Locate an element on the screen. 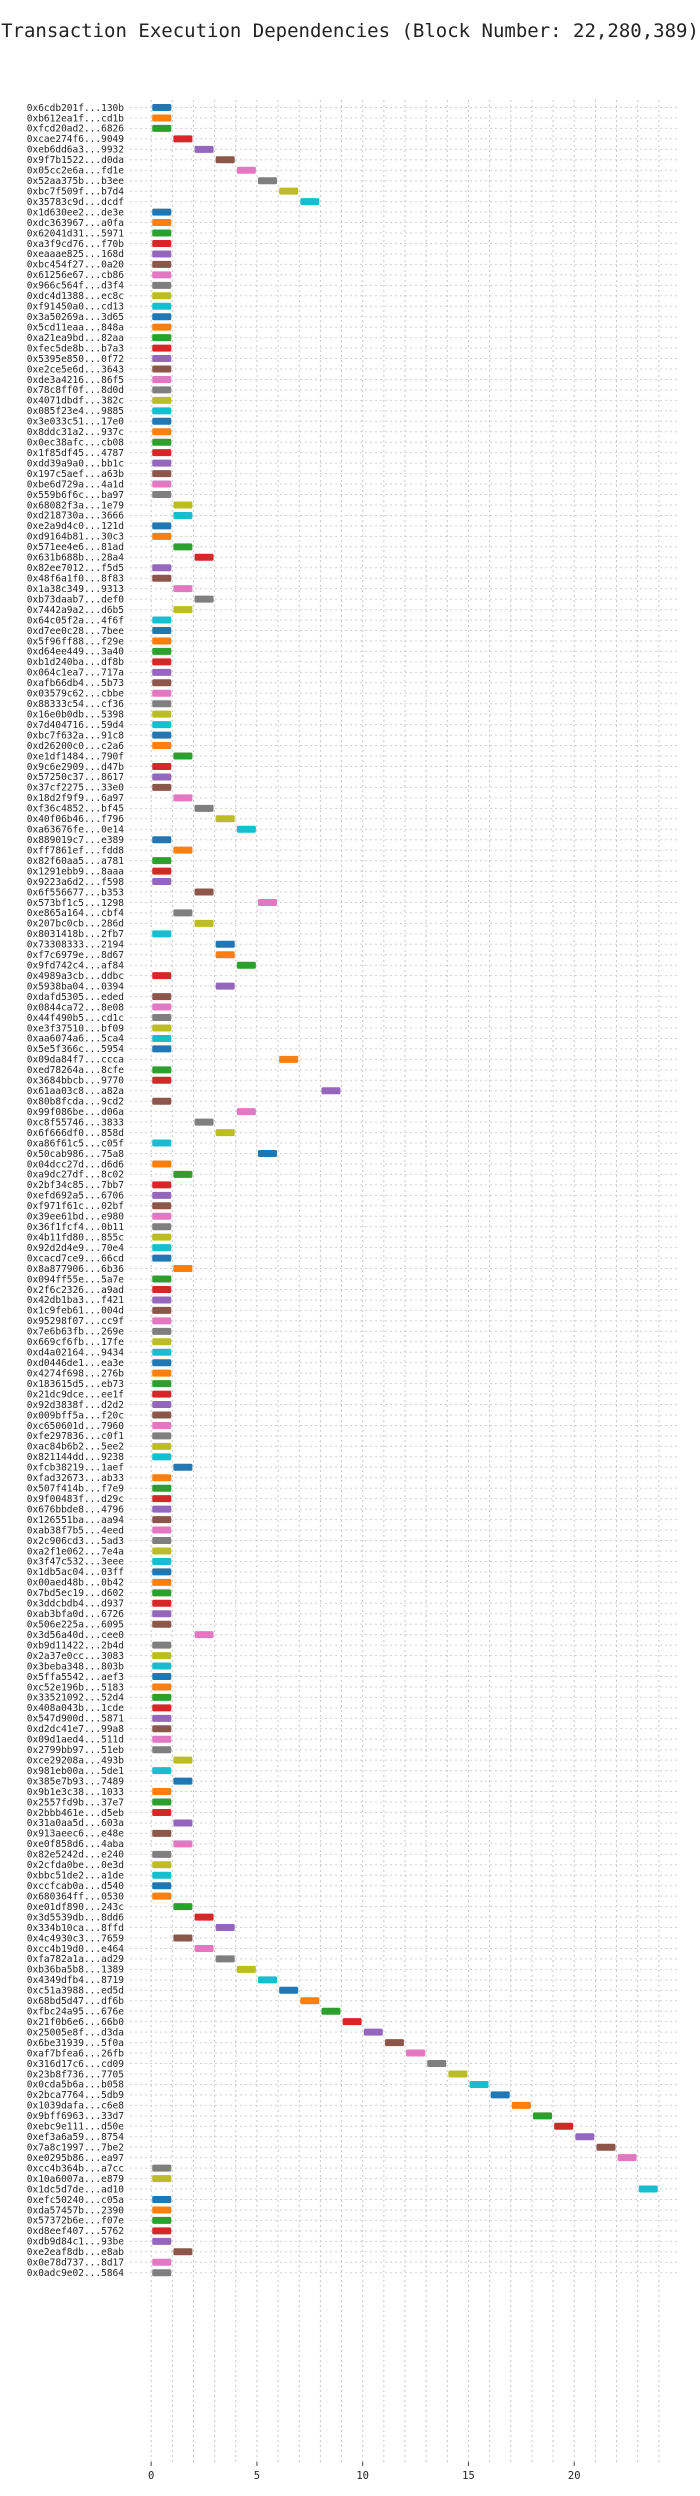 This screenshot has height=2496, width=700. x-tick-label: 5 is located at coordinates (257, 2476).